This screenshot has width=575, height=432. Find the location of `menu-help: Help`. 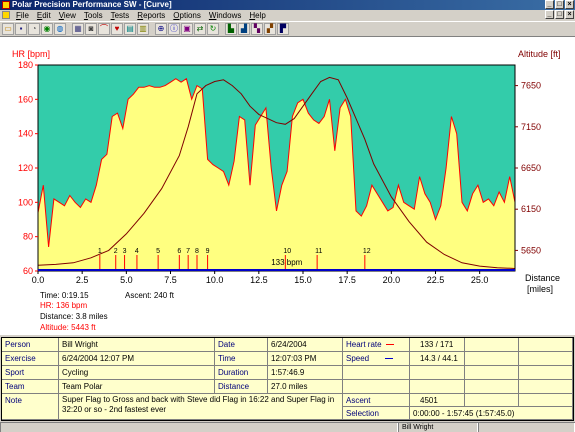

menu-help: Help is located at coordinates (257, 15).